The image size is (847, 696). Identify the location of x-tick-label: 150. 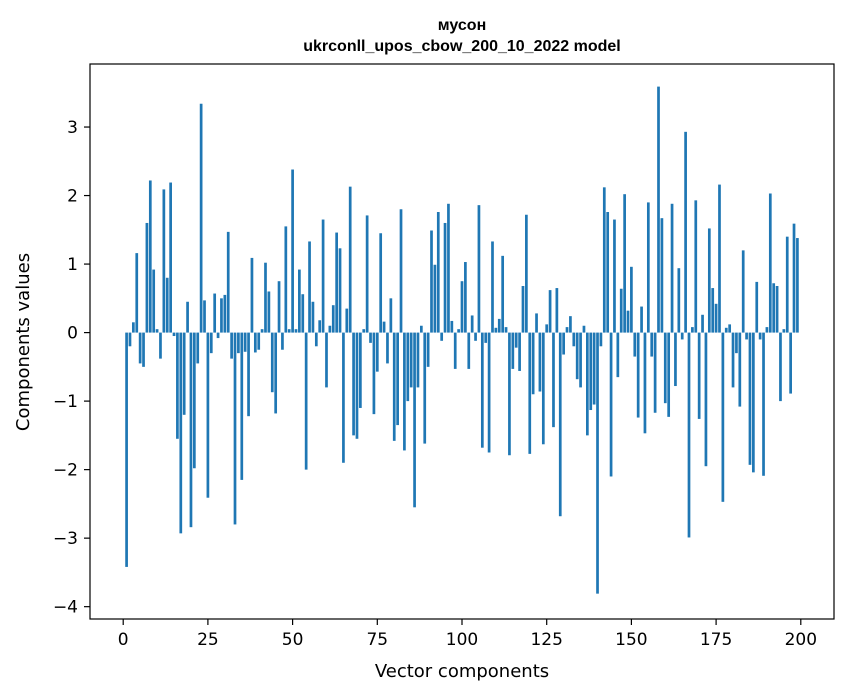
(631, 640).